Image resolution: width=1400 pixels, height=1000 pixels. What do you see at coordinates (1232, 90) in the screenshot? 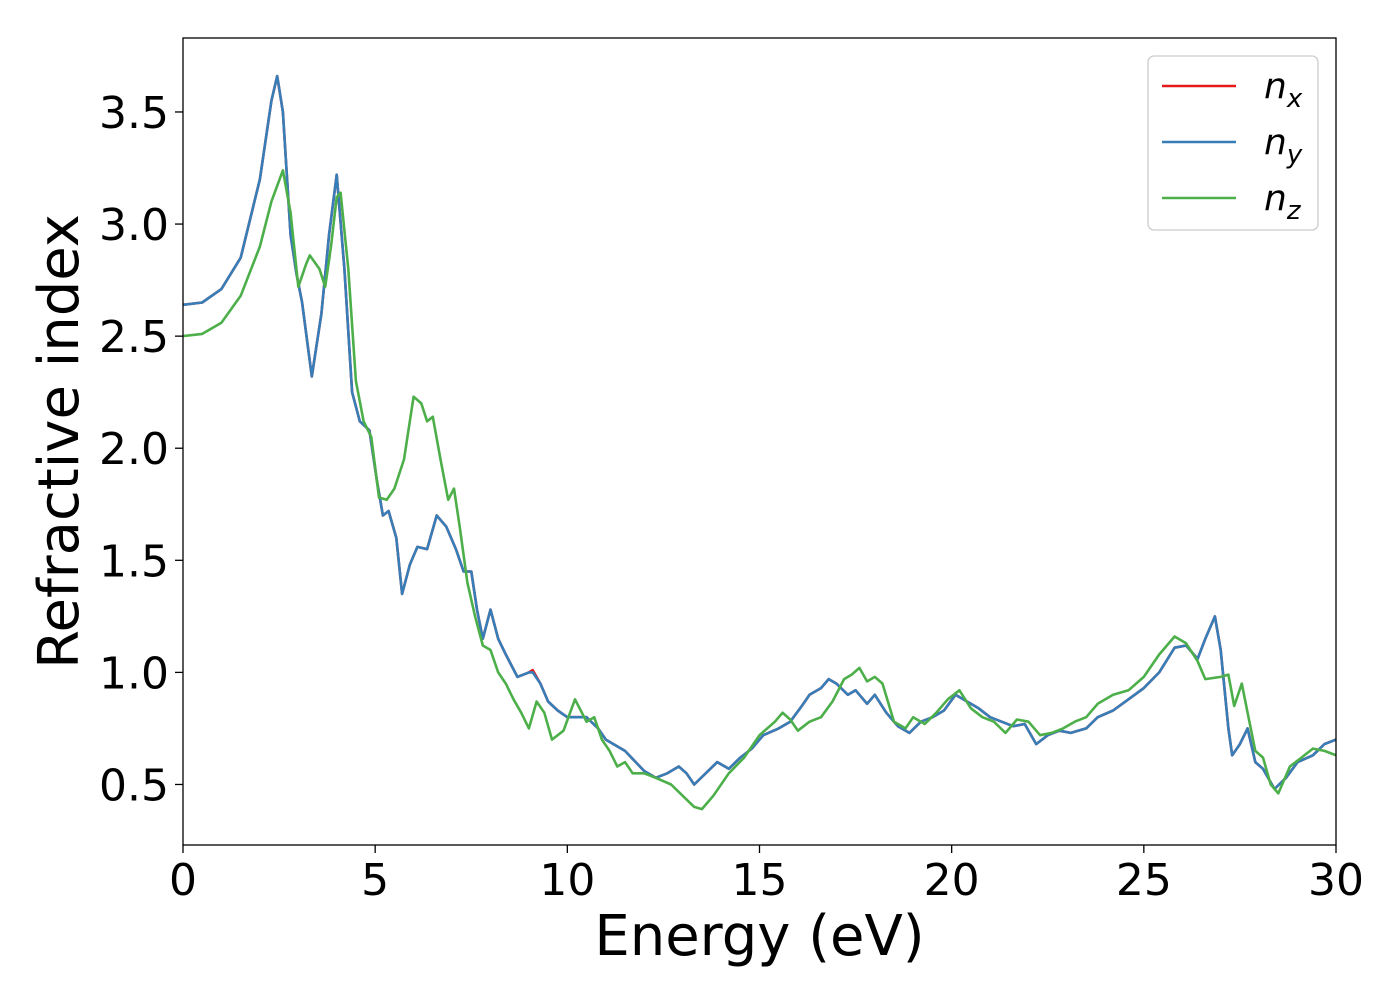
I see `legend-entry-nx: nx` at bounding box center [1232, 90].